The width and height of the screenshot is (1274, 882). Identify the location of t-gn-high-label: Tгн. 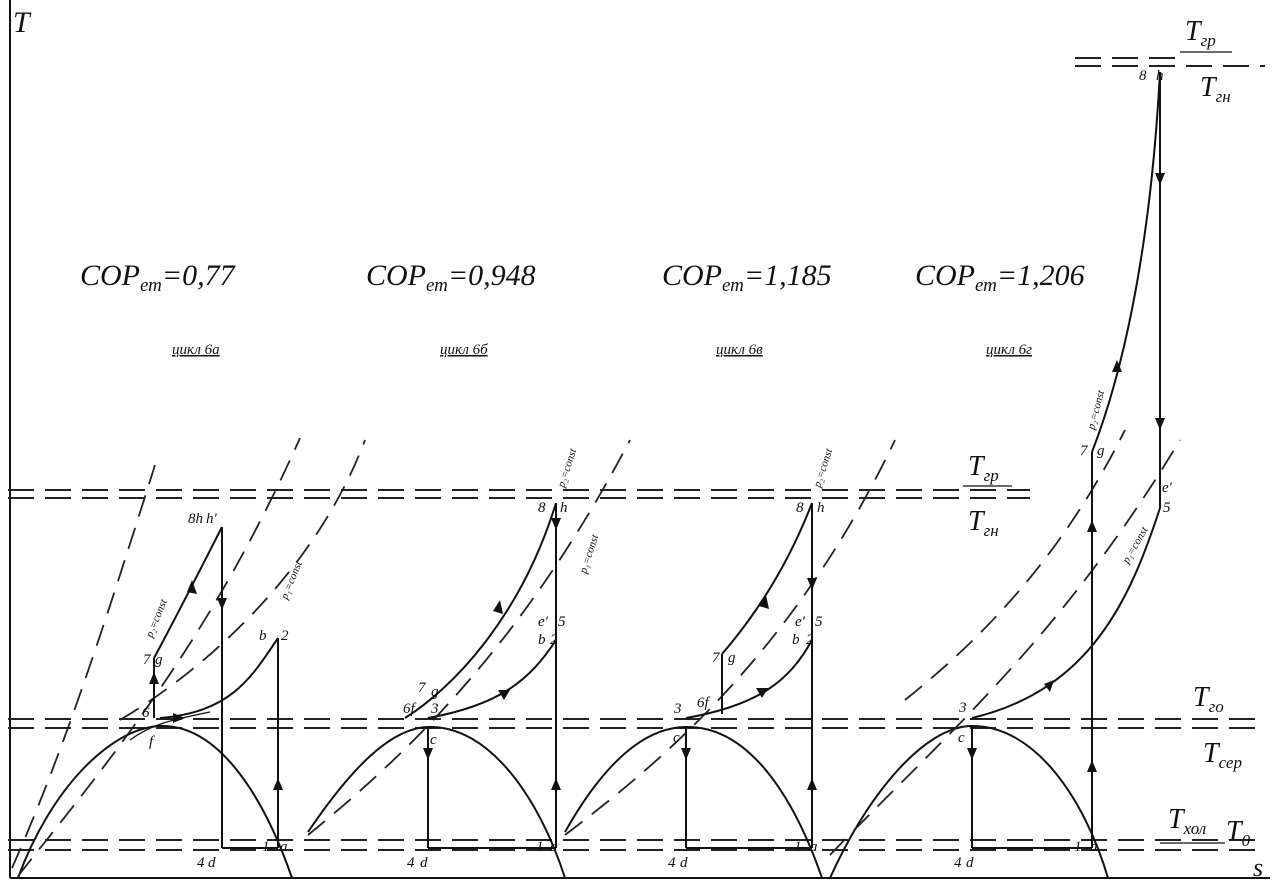
(1215, 89).